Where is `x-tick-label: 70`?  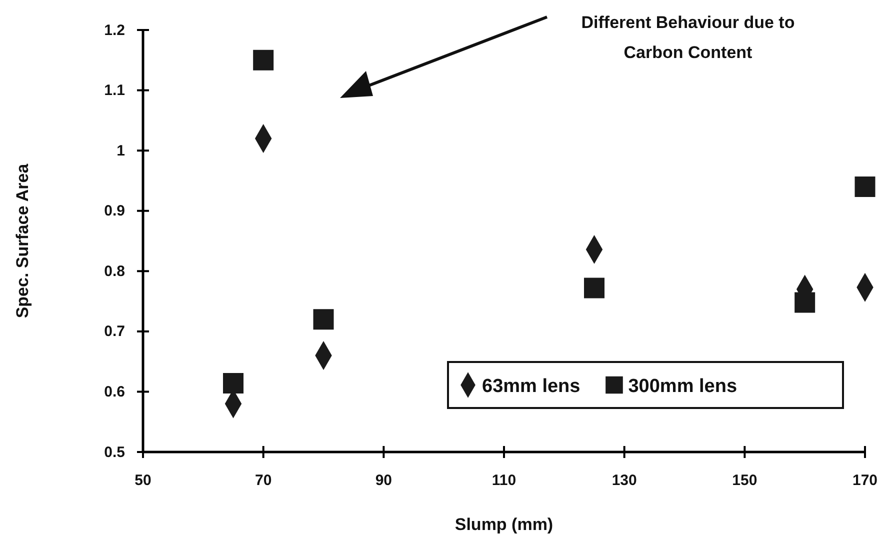
x-tick-label: 70 is located at coordinates (263, 480).